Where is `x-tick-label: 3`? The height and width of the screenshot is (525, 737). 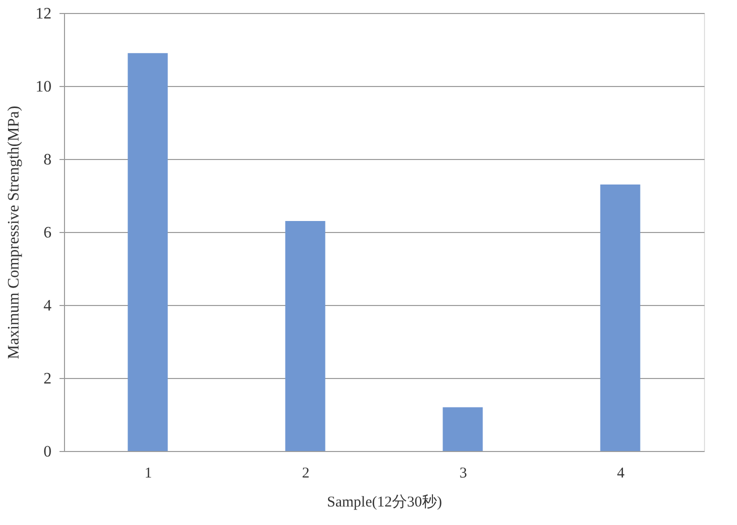
x-tick-label: 3 is located at coordinates (463, 474).